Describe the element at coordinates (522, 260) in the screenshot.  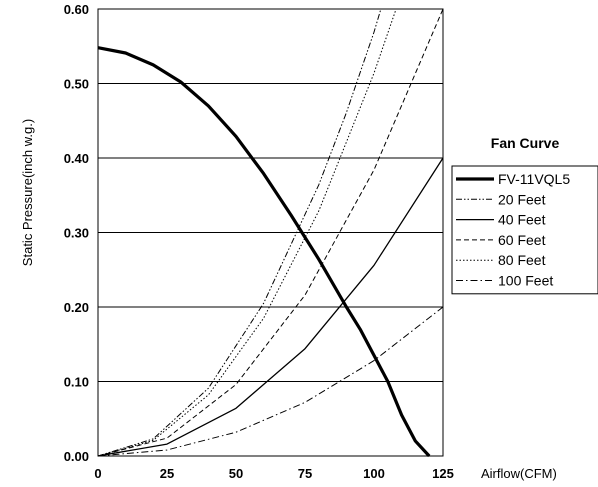
I see `legend-label: 80 Feet` at that location.